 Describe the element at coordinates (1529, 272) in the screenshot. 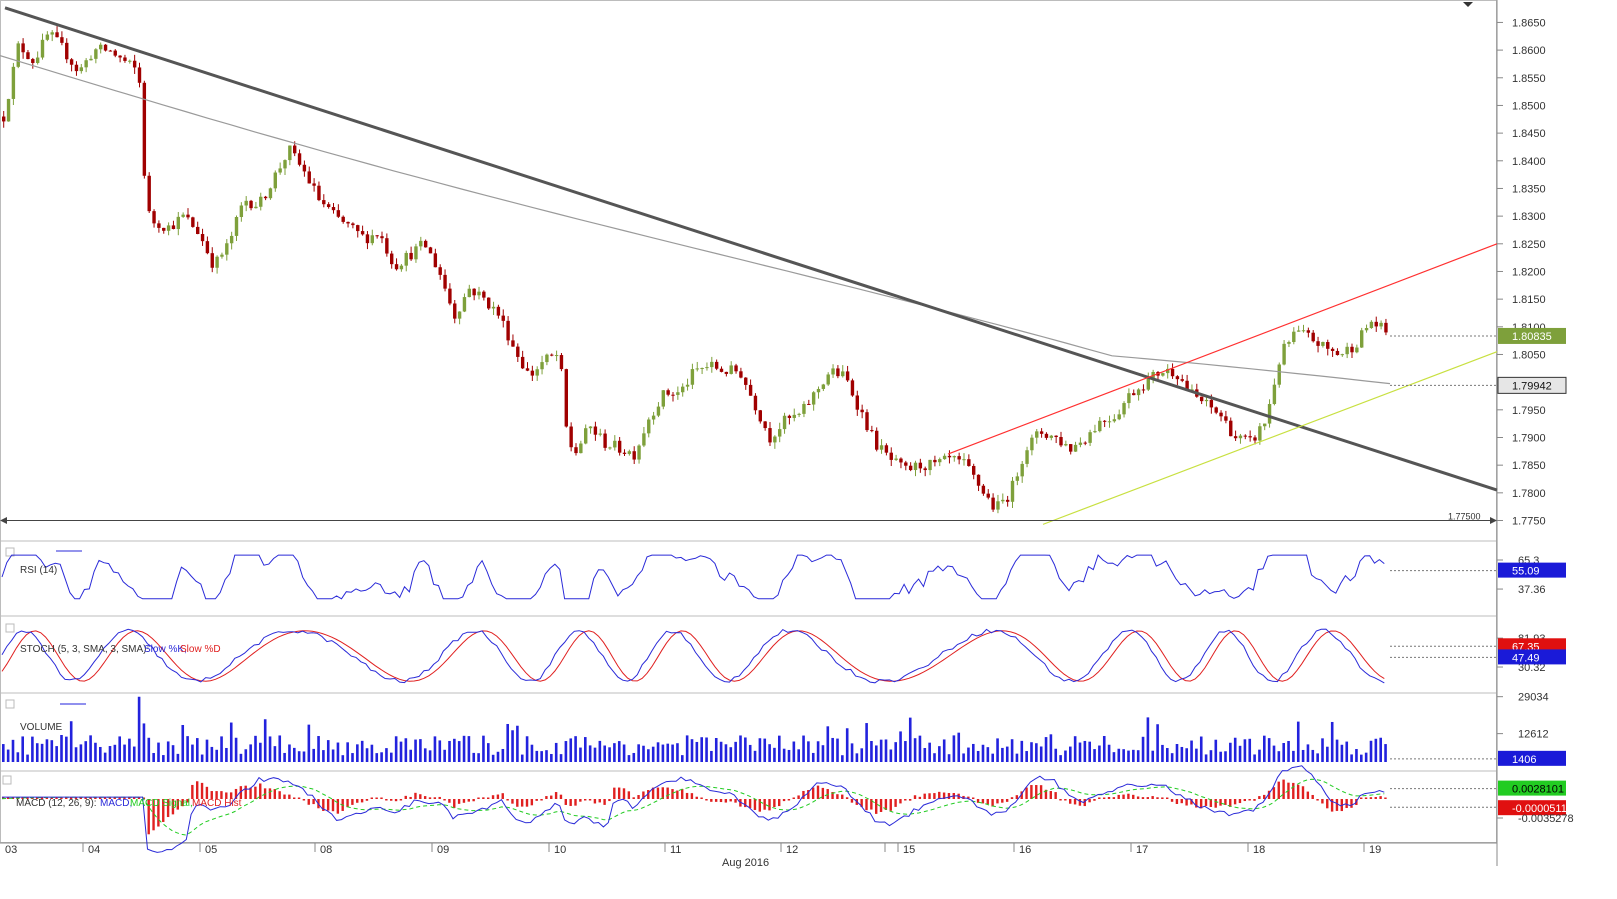

I see `y-tick-label: 1.8200` at that location.